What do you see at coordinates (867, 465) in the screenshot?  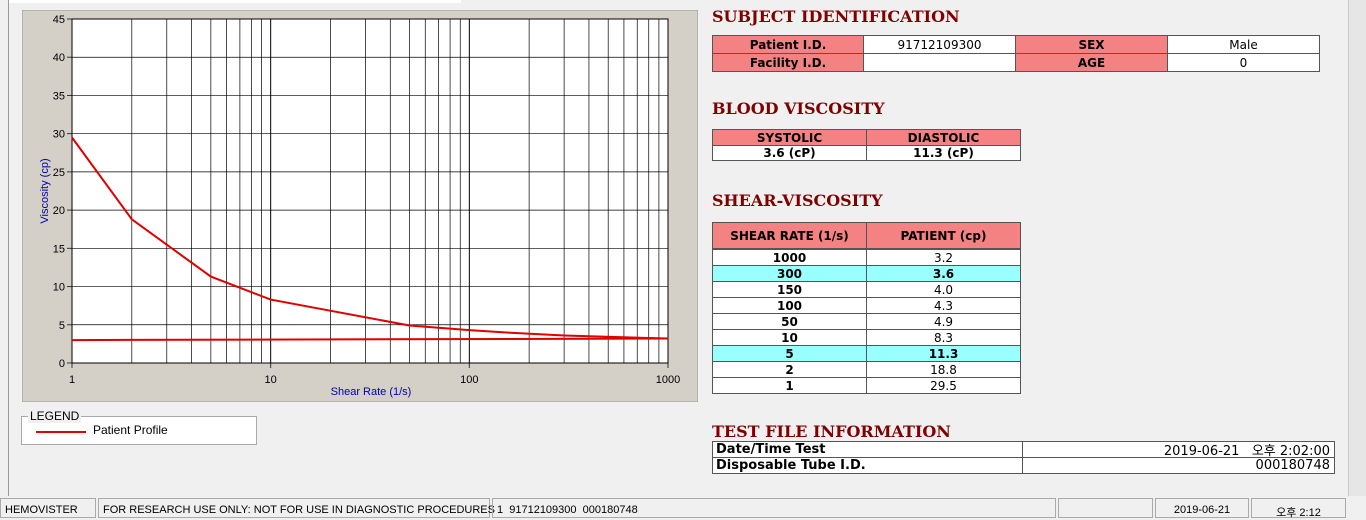 I see `label-cell: Disposable Tube I.D.` at bounding box center [867, 465].